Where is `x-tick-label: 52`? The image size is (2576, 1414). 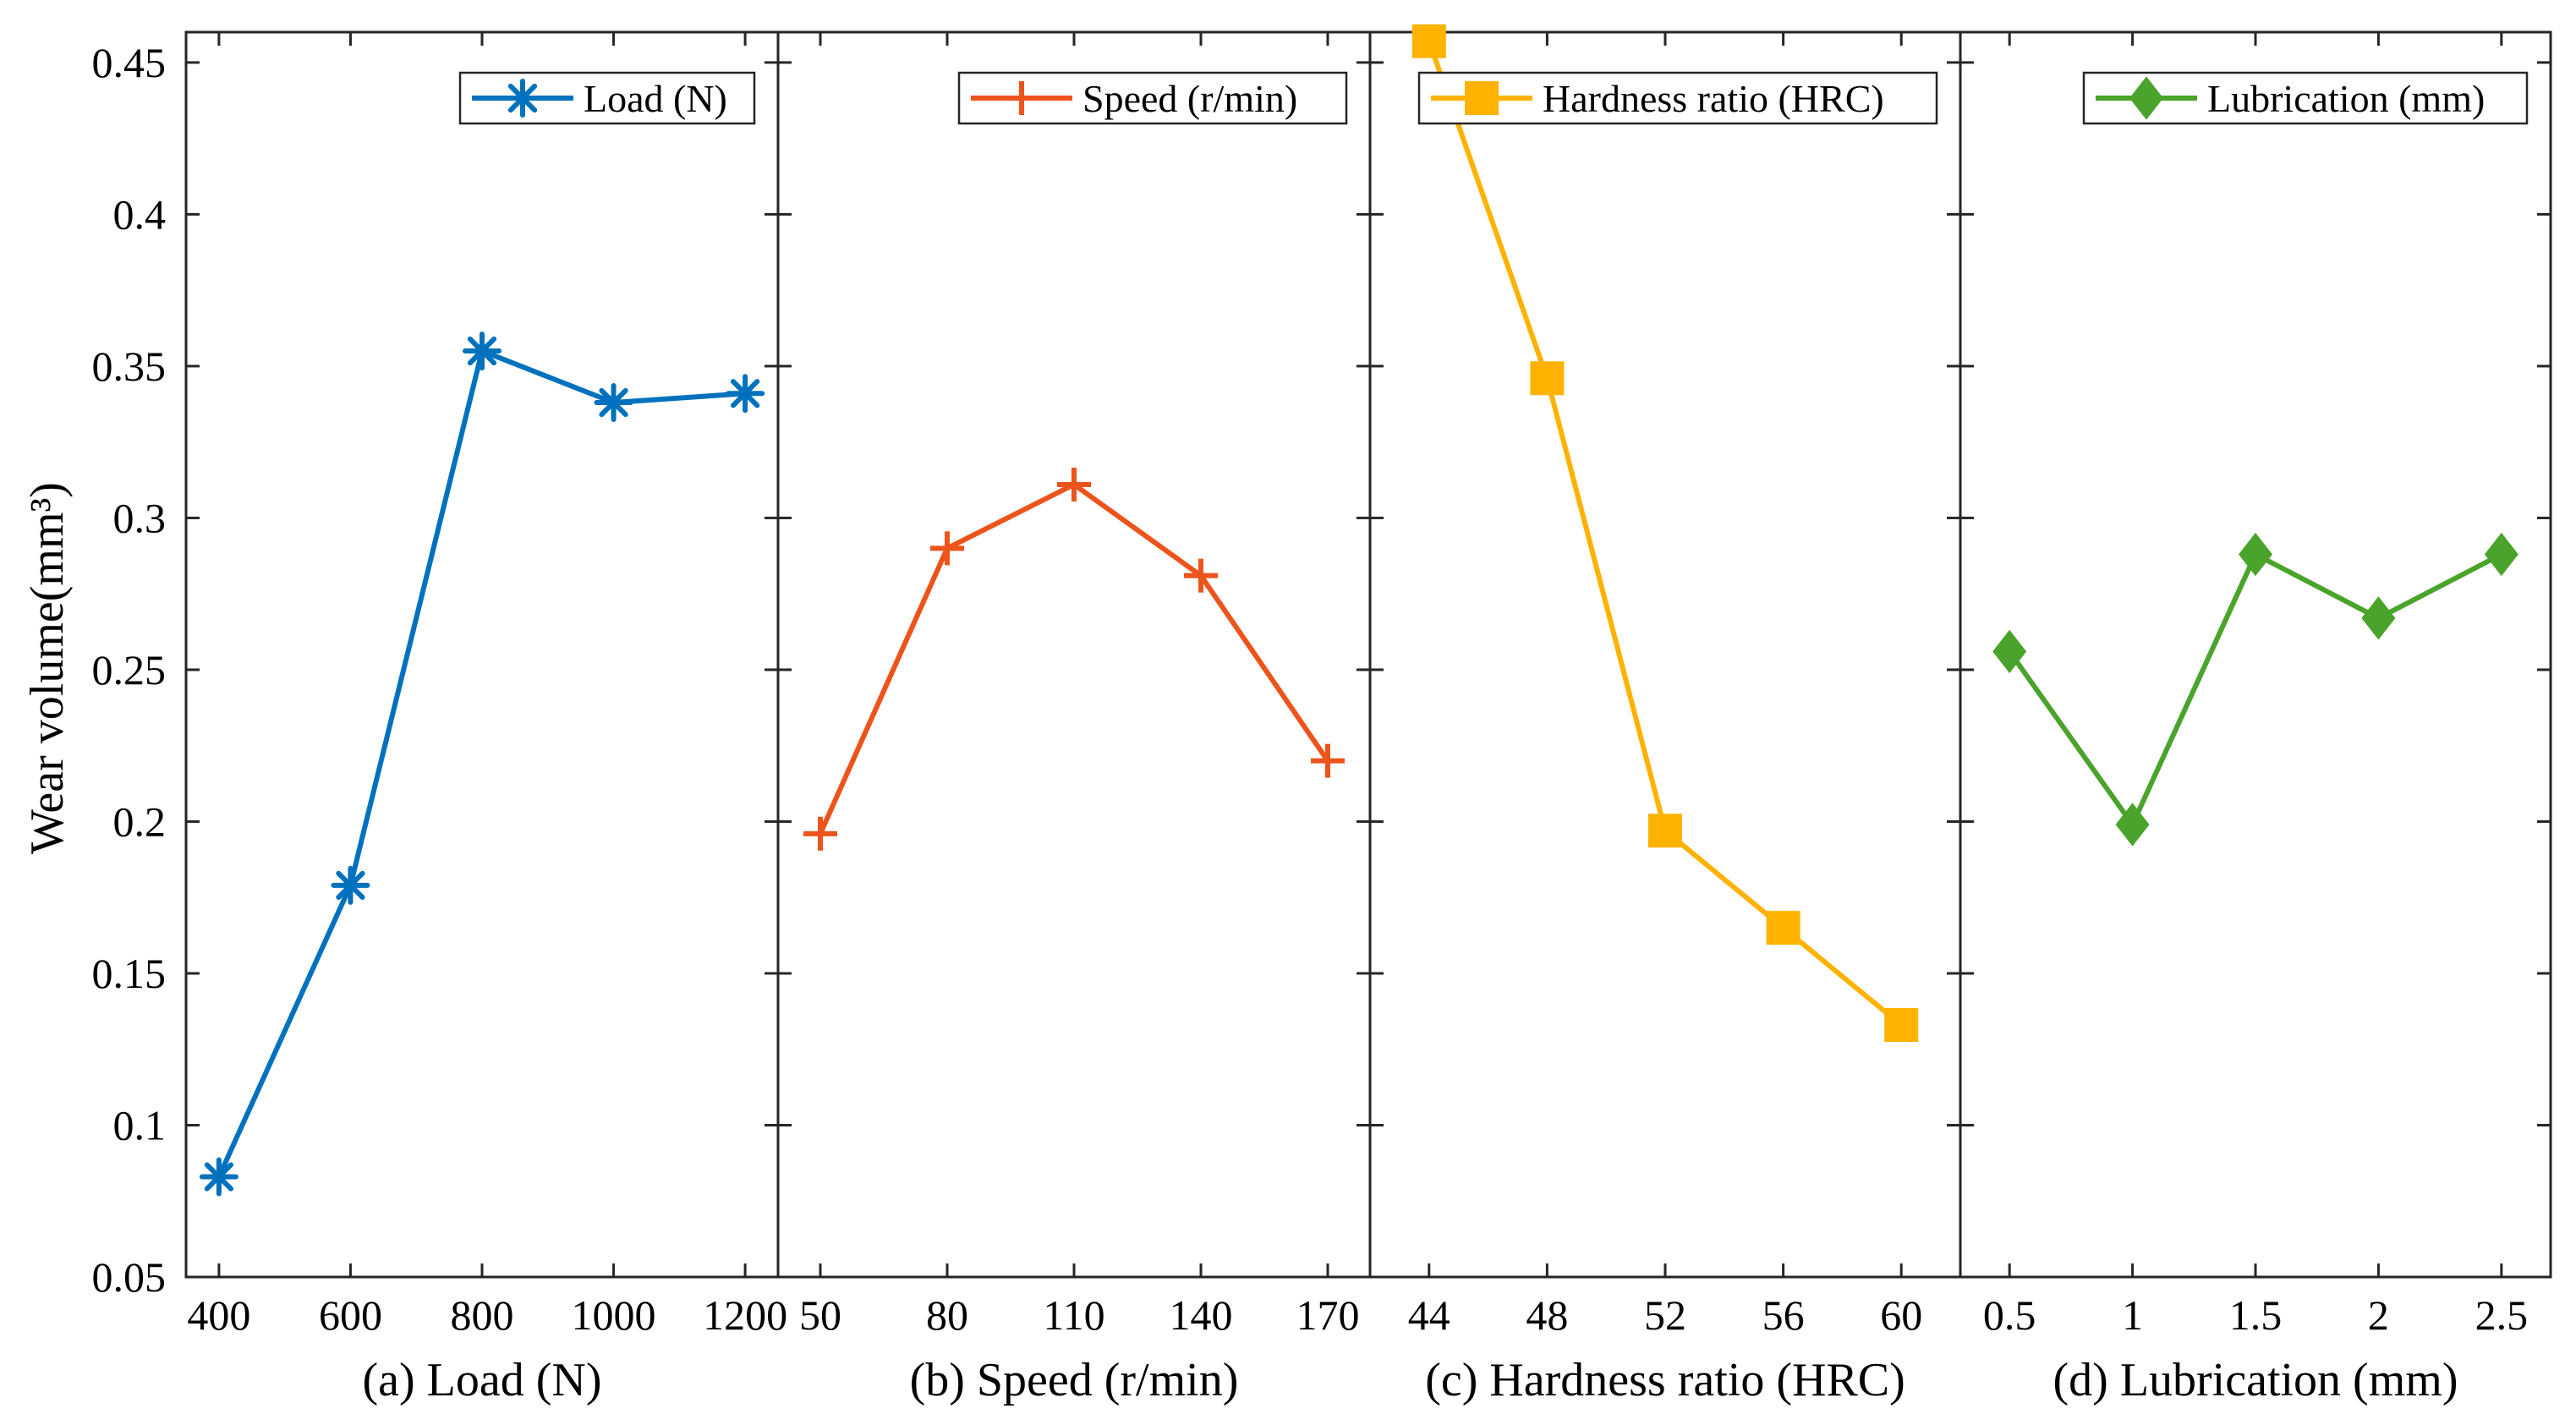
x-tick-label: 52 is located at coordinates (1665, 1315).